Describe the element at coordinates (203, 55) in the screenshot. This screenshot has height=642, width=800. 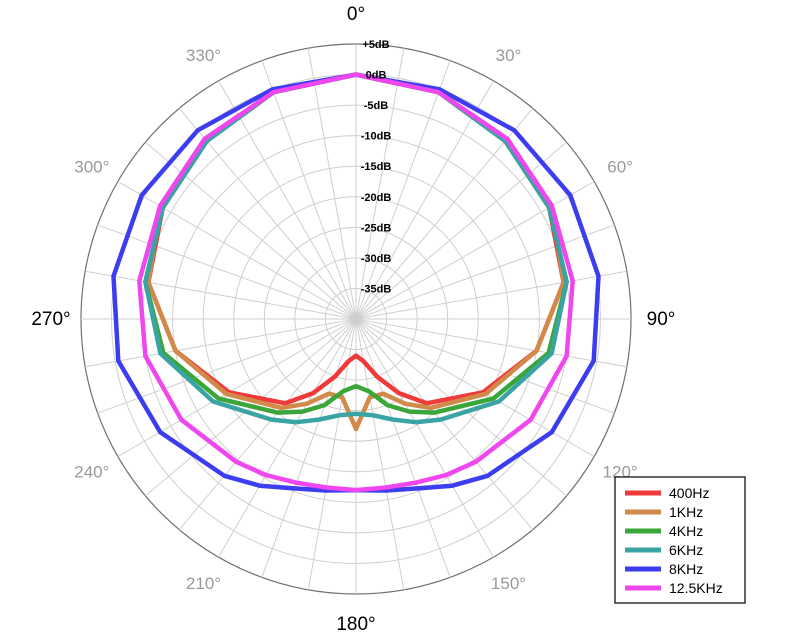
I see `angle-tick-label: 330°` at that location.